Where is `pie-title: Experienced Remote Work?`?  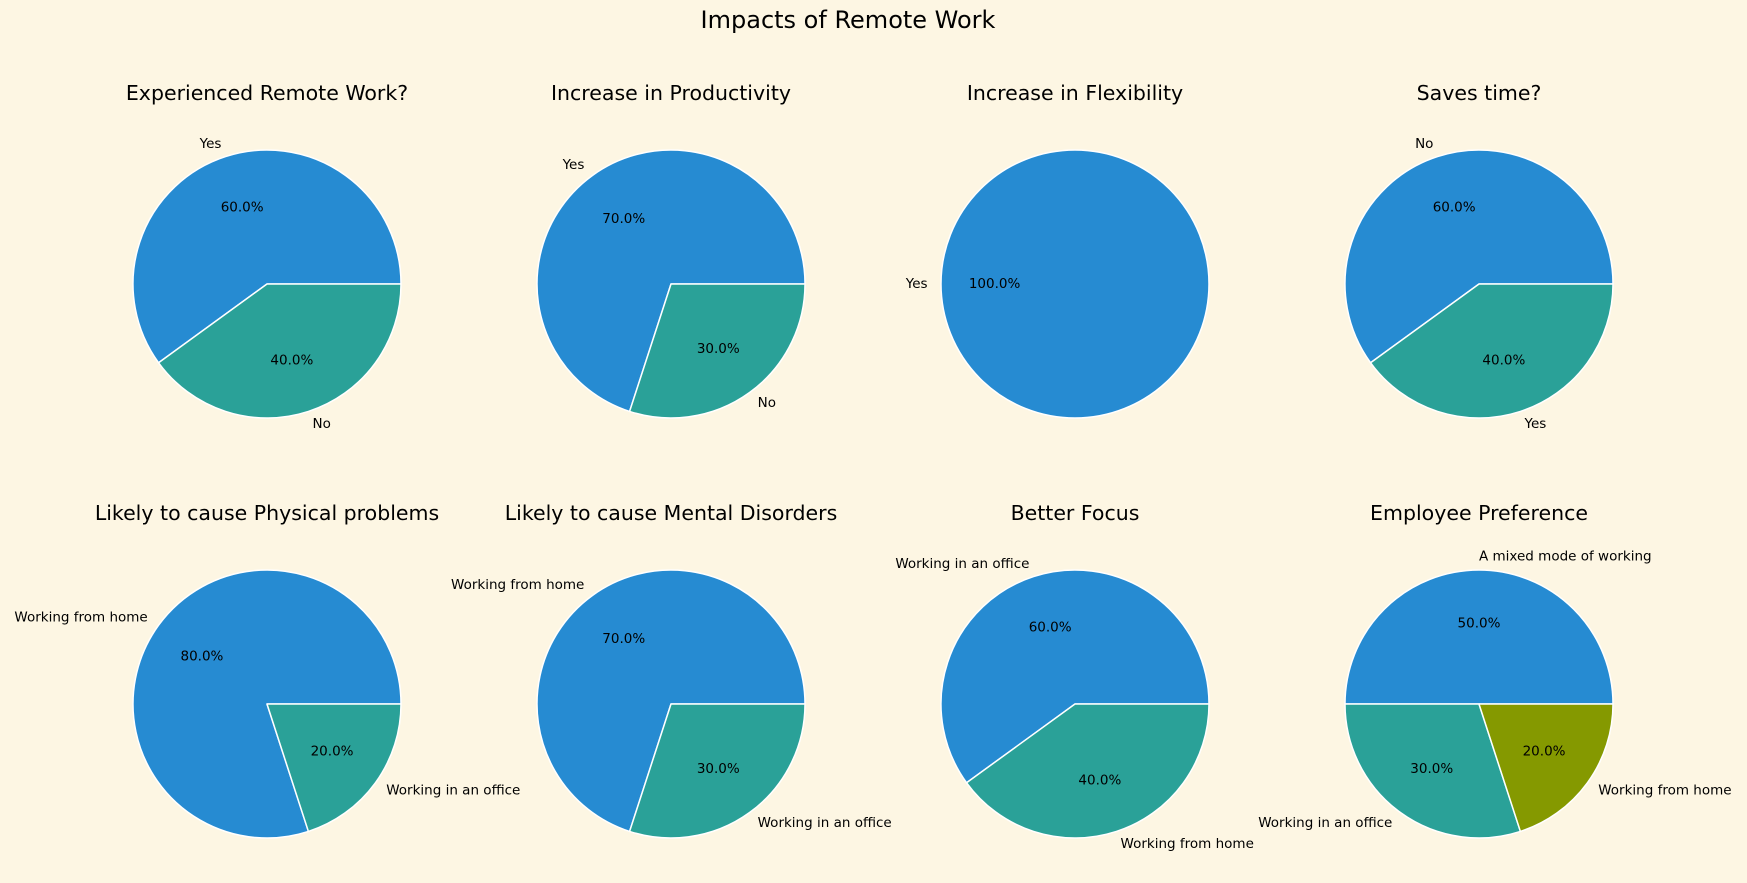 pie-title: Experienced Remote Work? is located at coordinates (267, 93).